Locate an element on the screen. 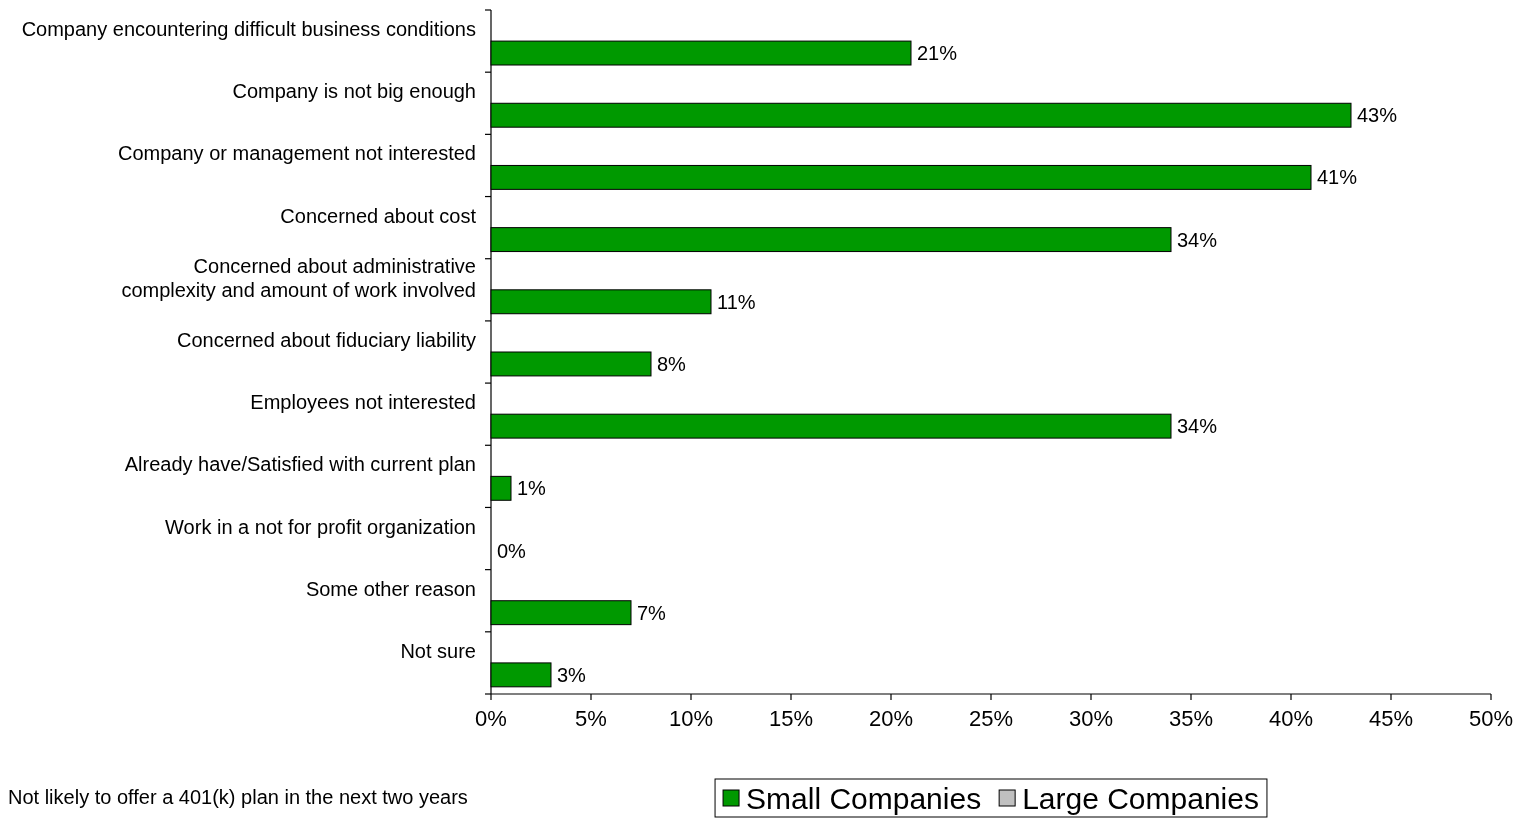  y-tick-label: Concerned about administrative complexity and amount of work involved is located at coordinates (298, 277).